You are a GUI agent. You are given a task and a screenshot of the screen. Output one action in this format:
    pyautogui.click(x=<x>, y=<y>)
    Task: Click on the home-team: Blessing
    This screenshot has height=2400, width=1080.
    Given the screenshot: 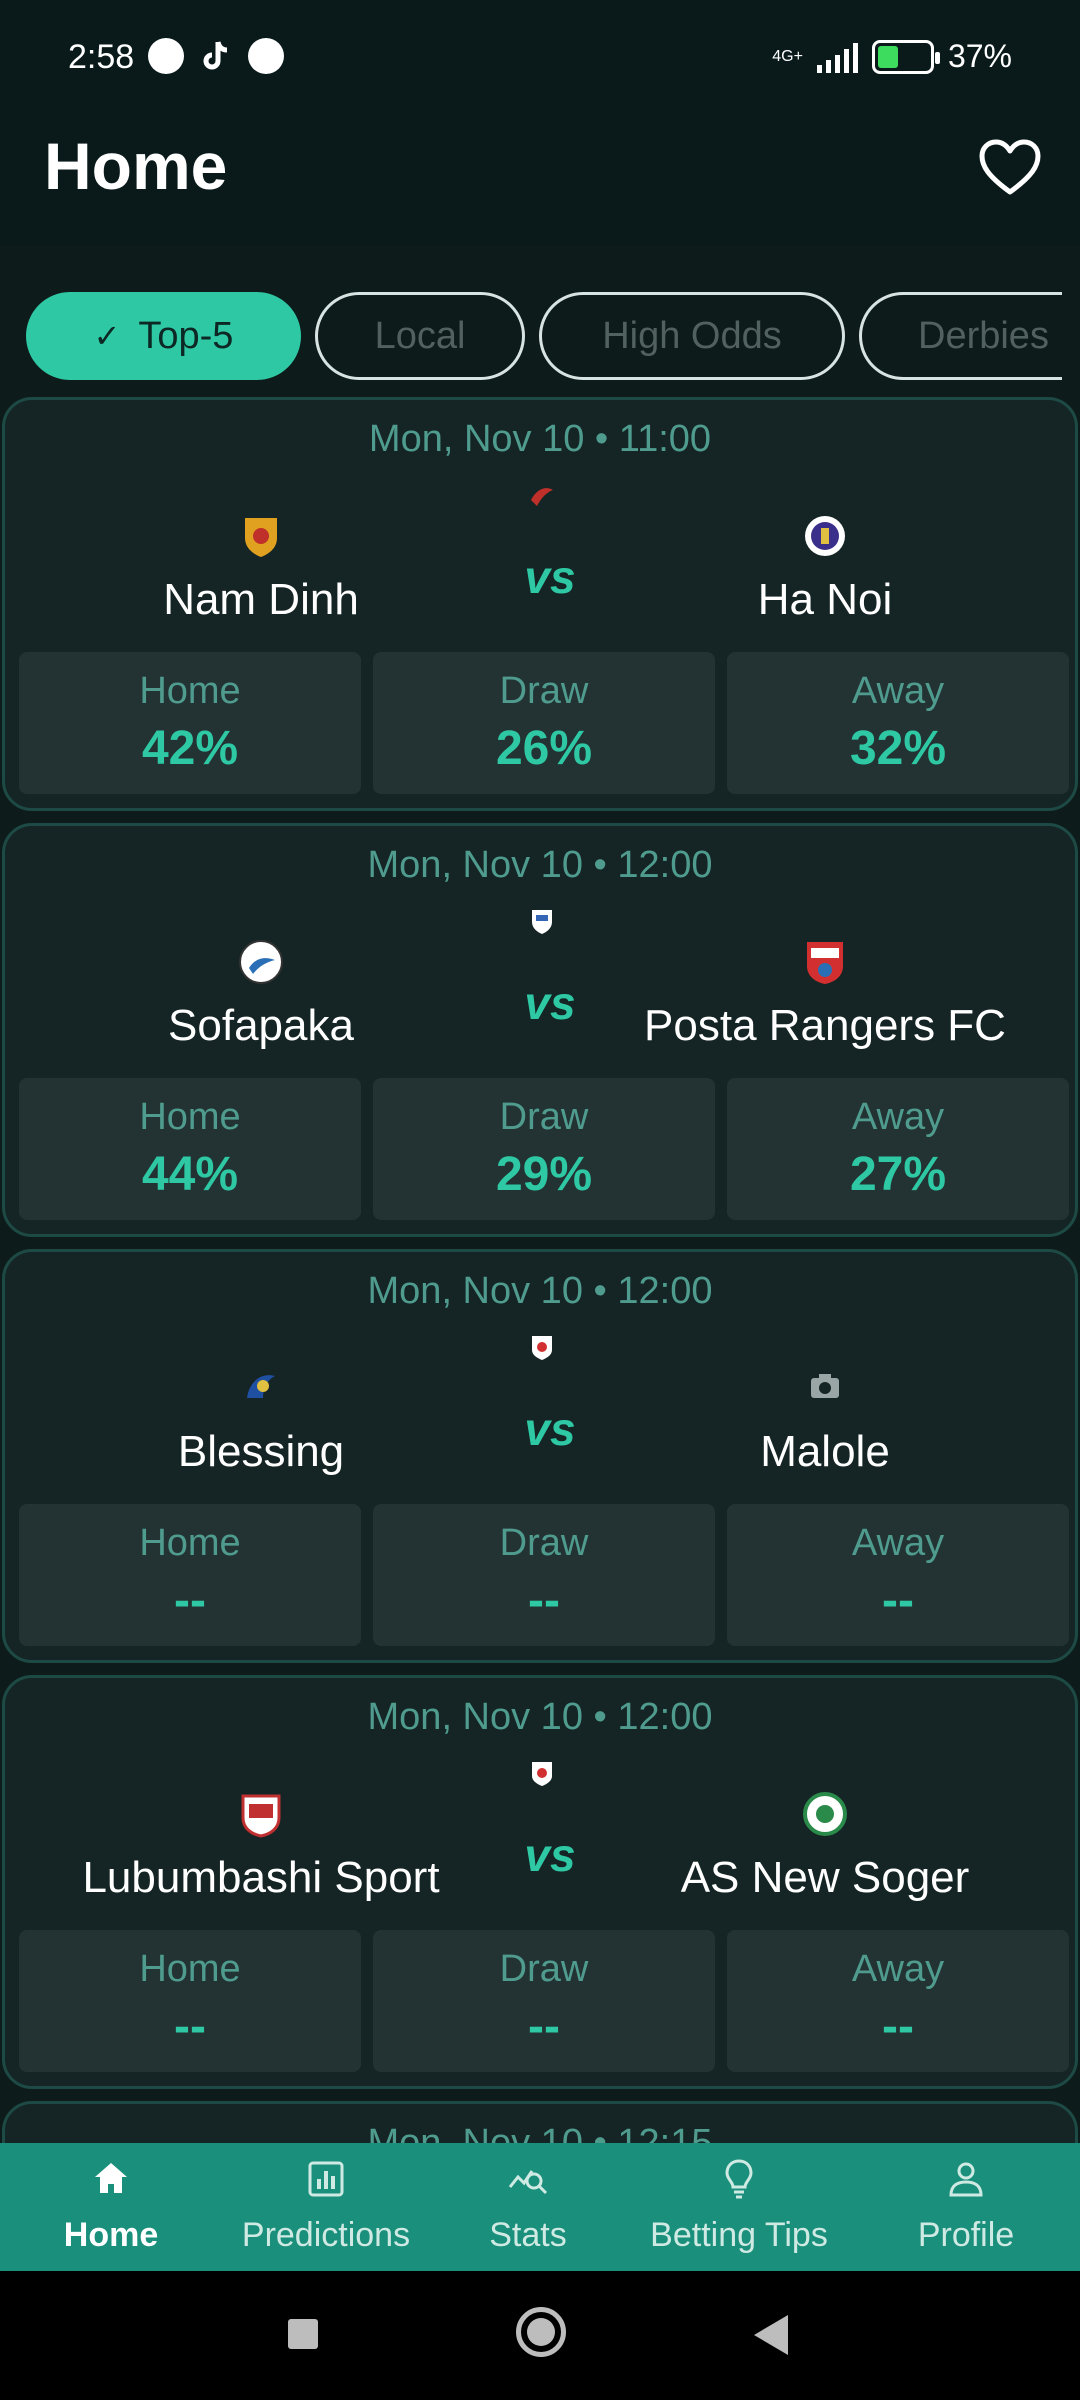 What is the action you would take?
    pyautogui.click(x=261, y=1420)
    